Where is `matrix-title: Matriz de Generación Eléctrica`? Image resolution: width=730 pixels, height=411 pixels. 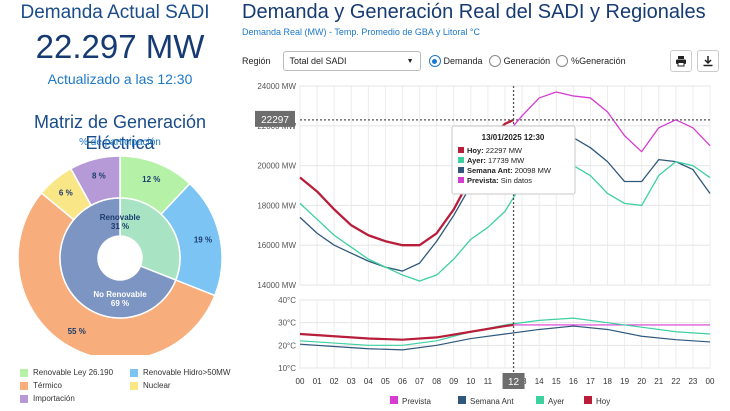
matrix-title: Matriz de Generación Eléctrica is located at coordinates (120, 132).